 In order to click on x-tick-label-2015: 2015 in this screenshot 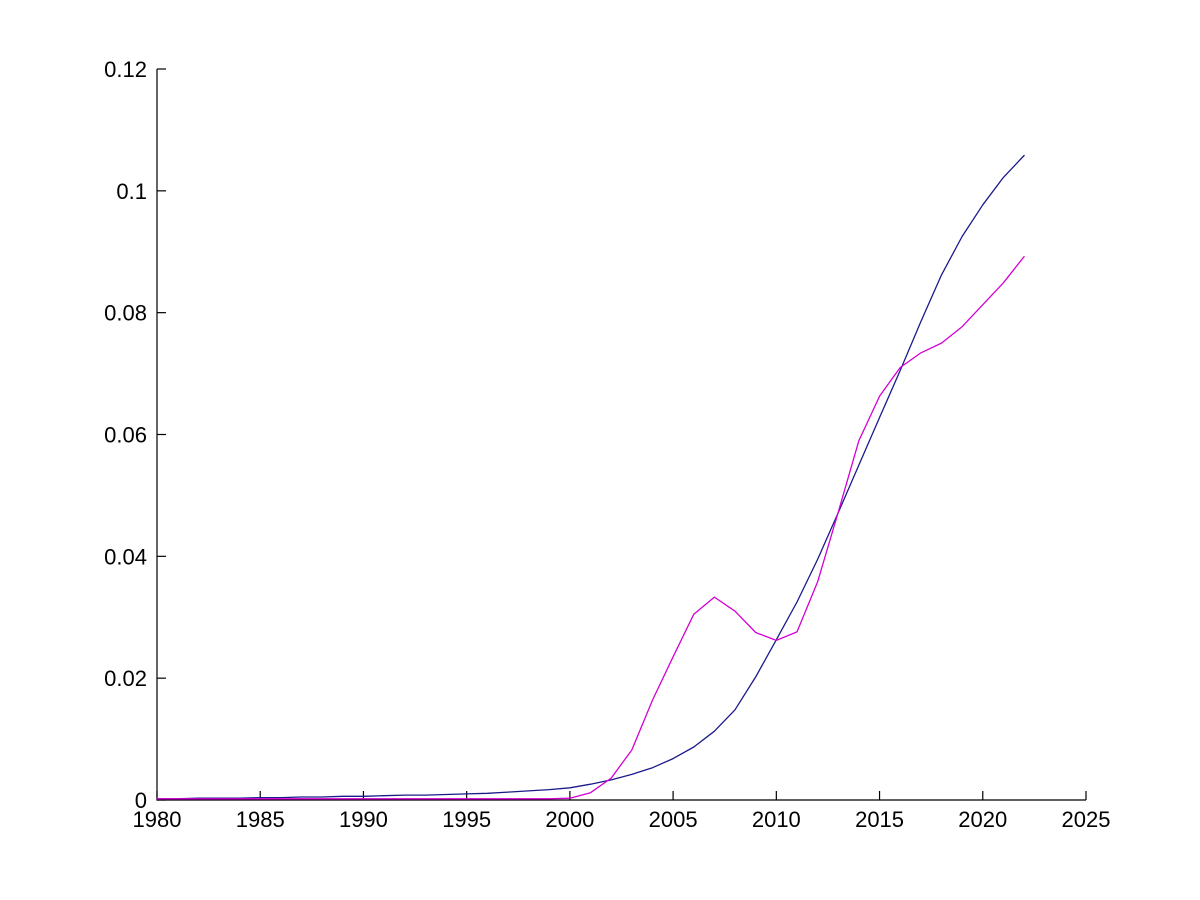, I will do `click(879, 819)`.